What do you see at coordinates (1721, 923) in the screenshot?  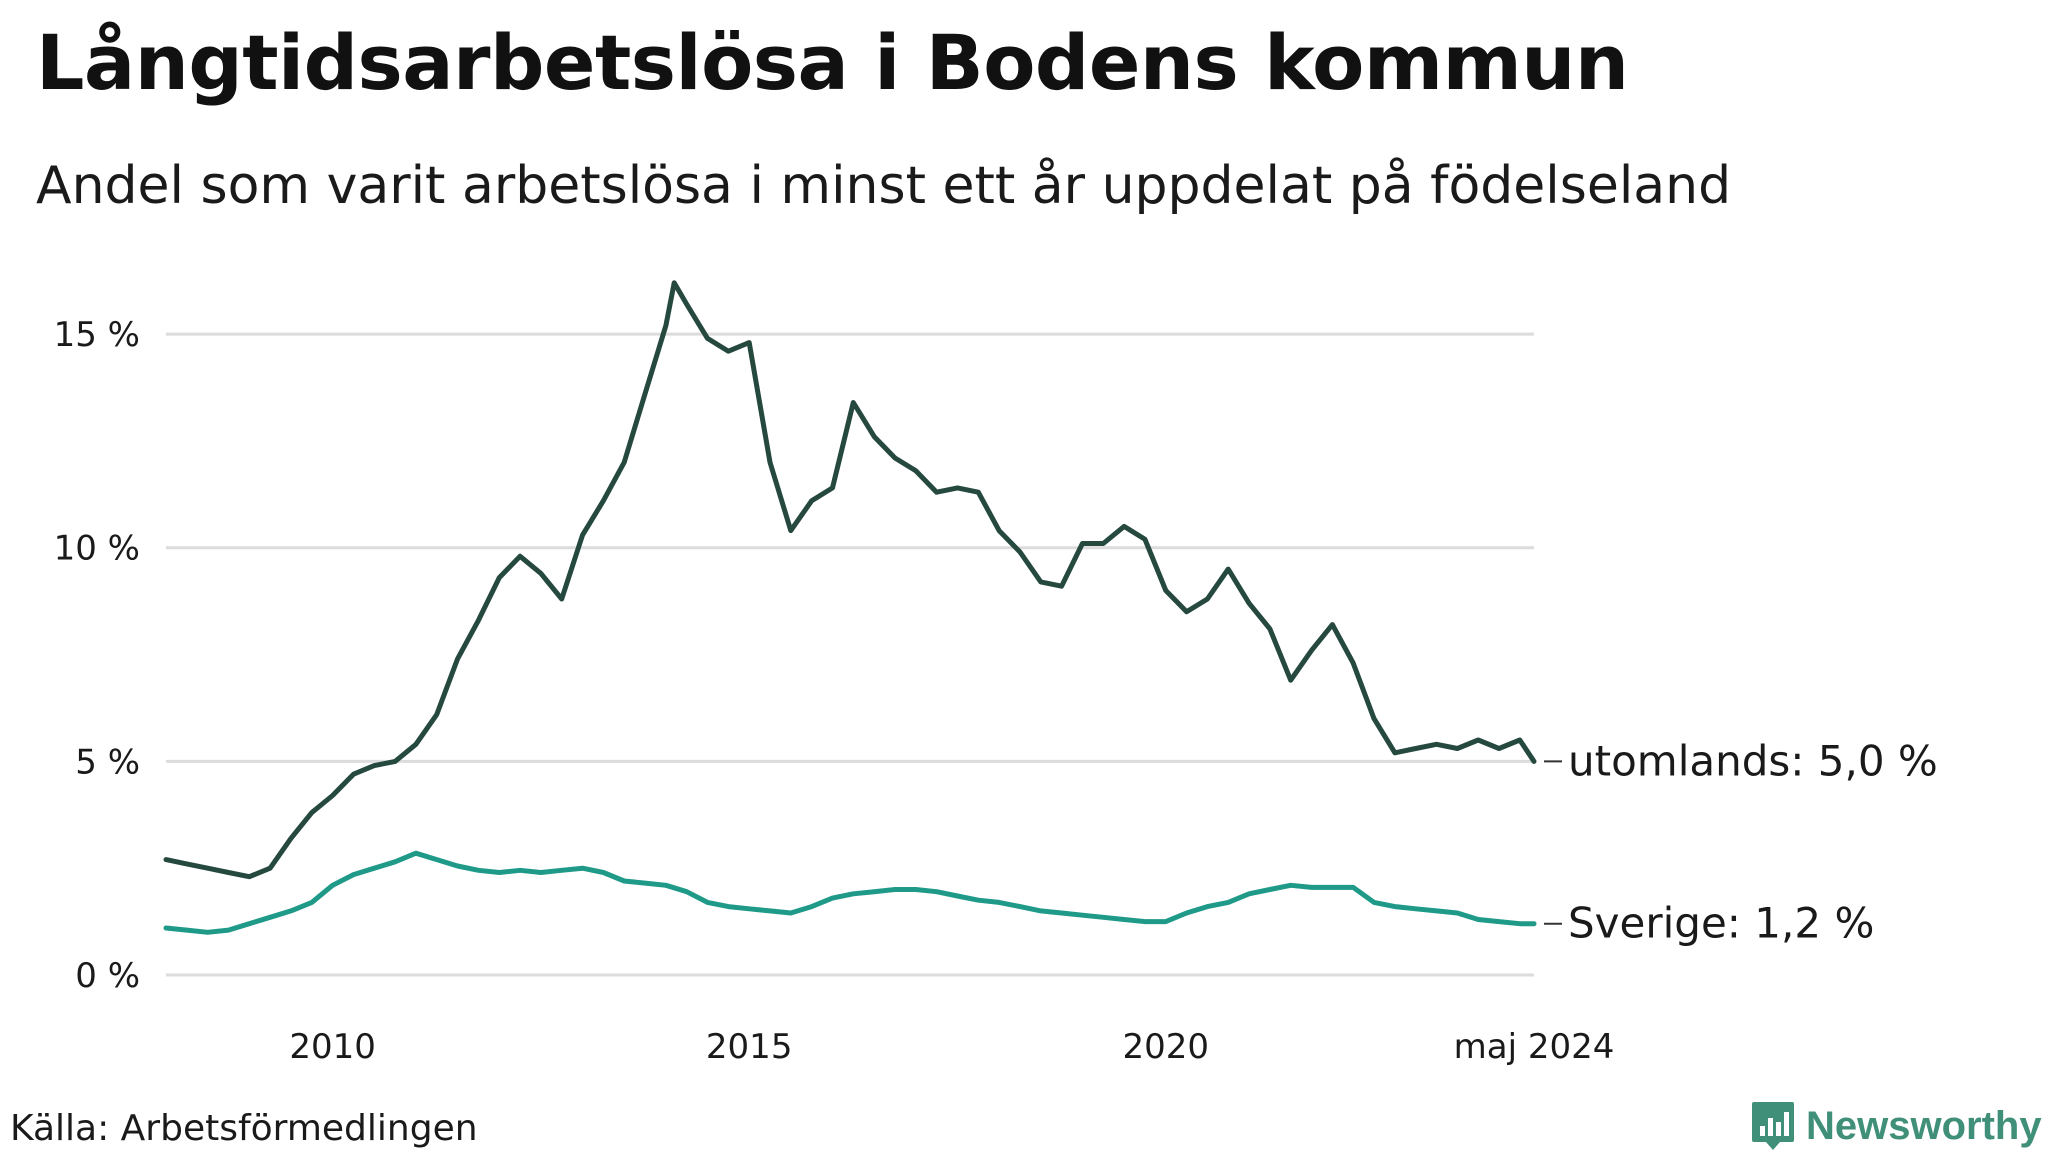 I see `end-label-Sverige: Sverige: 1,2 %` at bounding box center [1721, 923].